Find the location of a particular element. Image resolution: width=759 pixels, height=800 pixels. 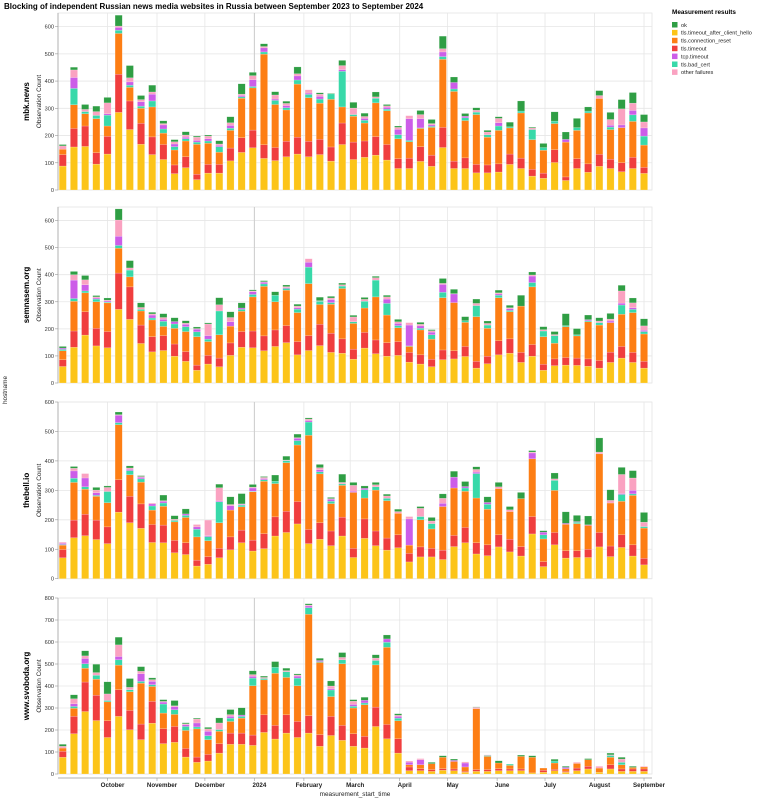

legend-label: tls.timeout_after_client_hello is located at coordinates (716, 34).